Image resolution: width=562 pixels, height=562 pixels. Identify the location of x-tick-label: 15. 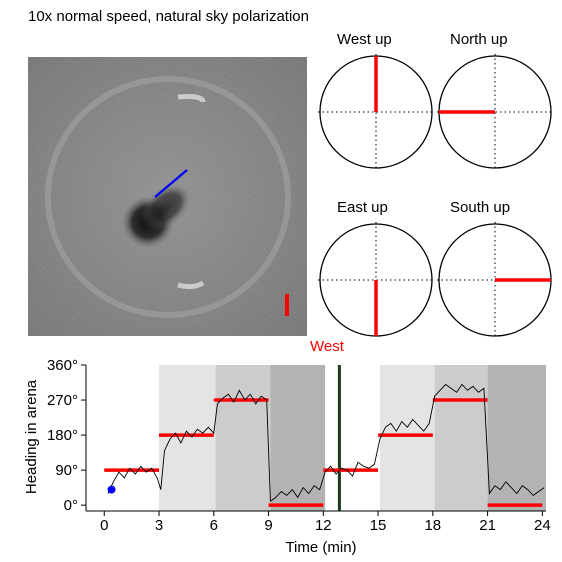
(378, 525).